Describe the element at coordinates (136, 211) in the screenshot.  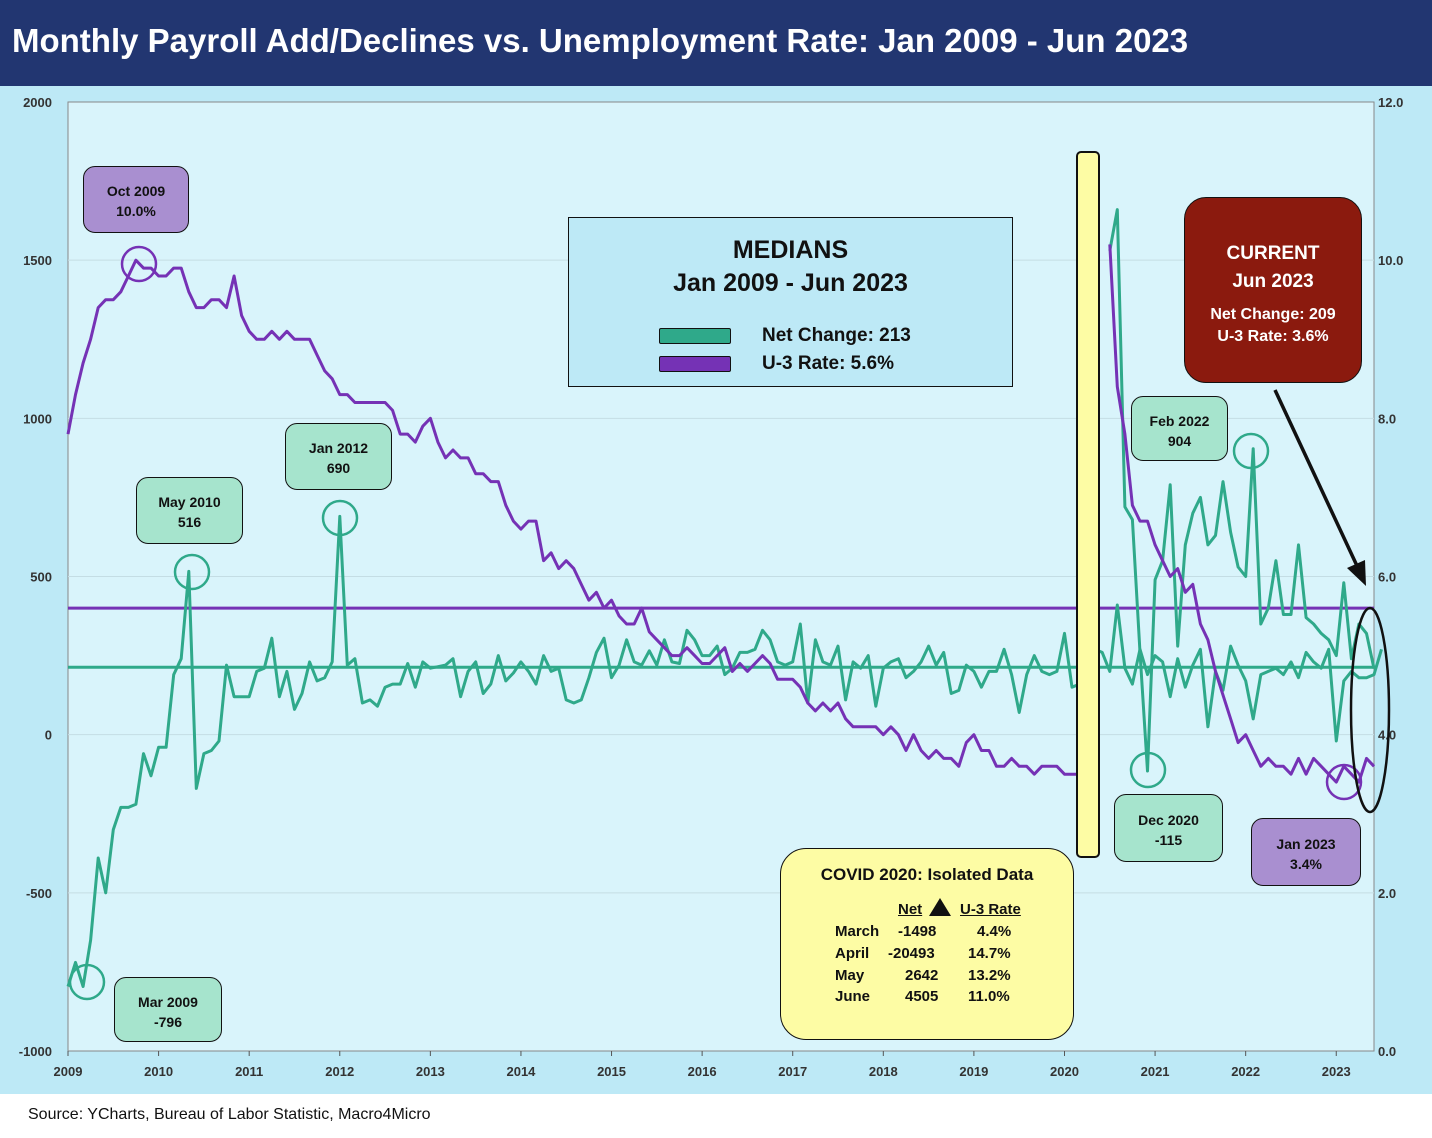
I see `callout-oct2009-line2: 10.0%` at that location.